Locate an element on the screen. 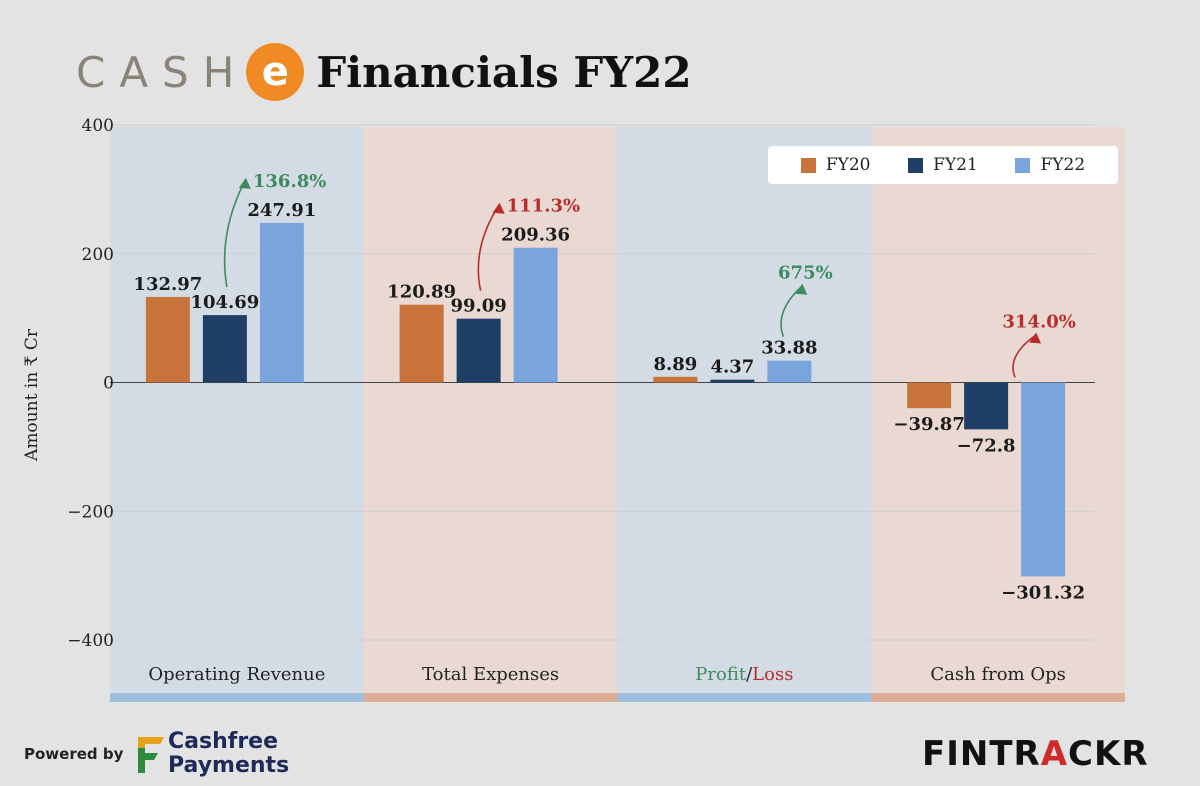  payments-word: Payments is located at coordinates (229, 765).